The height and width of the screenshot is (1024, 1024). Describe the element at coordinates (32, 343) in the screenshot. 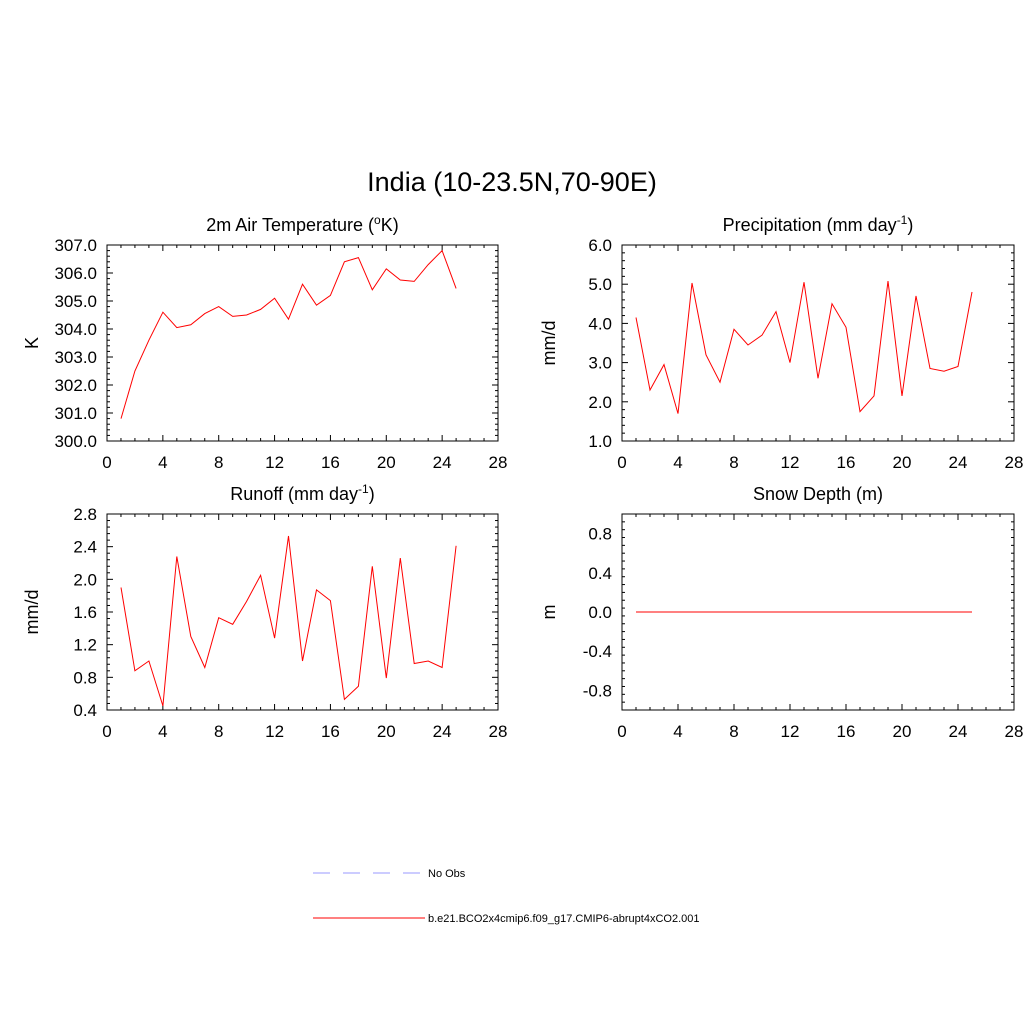

I see `y-axis-label: K` at that location.